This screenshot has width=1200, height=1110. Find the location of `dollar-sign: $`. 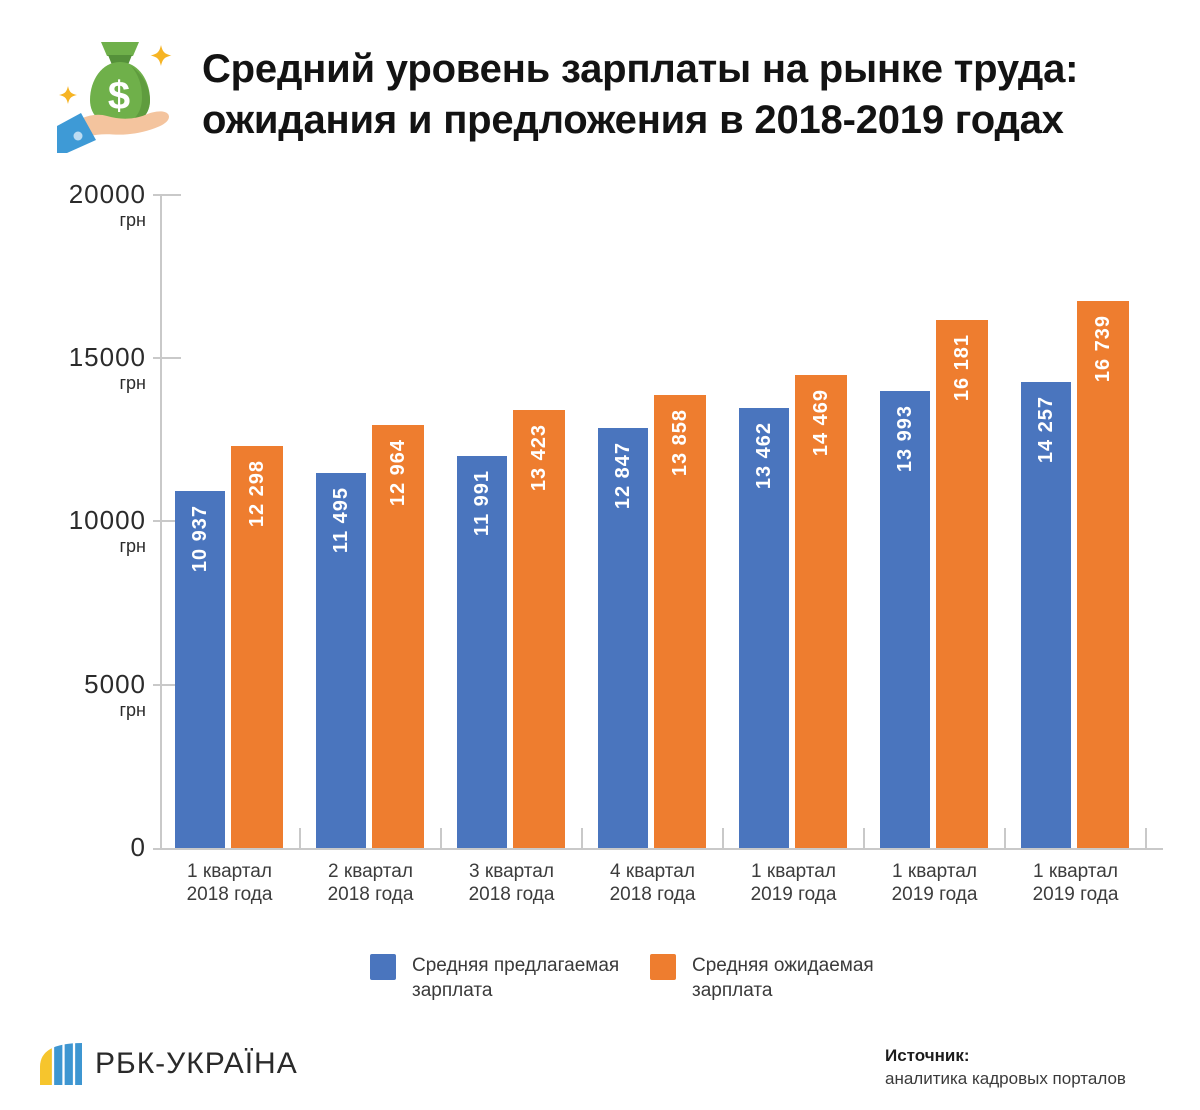

dollar-sign: $ is located at coordinates (119, 96).